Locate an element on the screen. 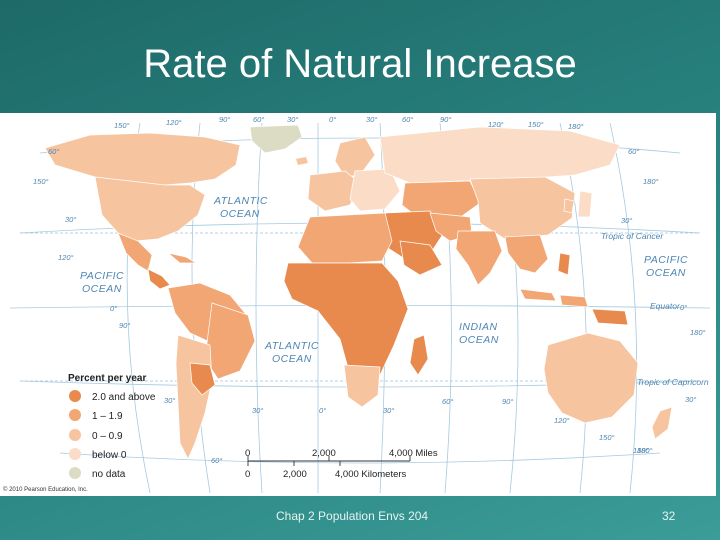  scale-miles-4000: 4,000 Miles is located at coordinates (413, 453).